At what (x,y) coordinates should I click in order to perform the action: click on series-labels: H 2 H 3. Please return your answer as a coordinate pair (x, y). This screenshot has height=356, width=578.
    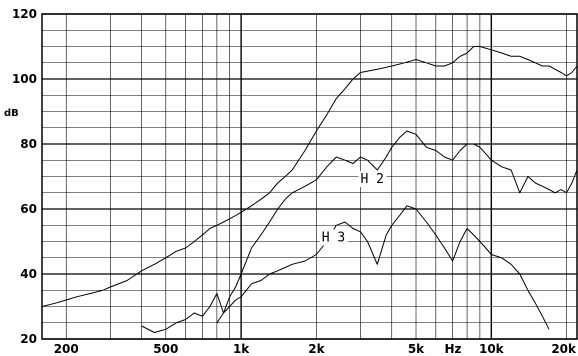
    Looking at the image, I should click on (353, 208).